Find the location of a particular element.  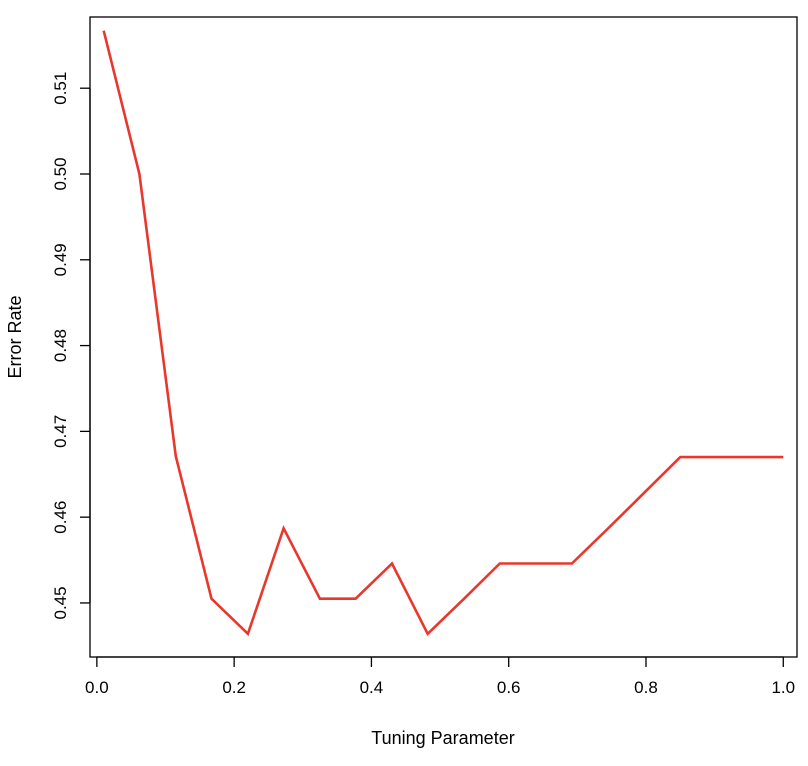

x-axis-title: Tuning Parameter is located at coordinates (442, 738).